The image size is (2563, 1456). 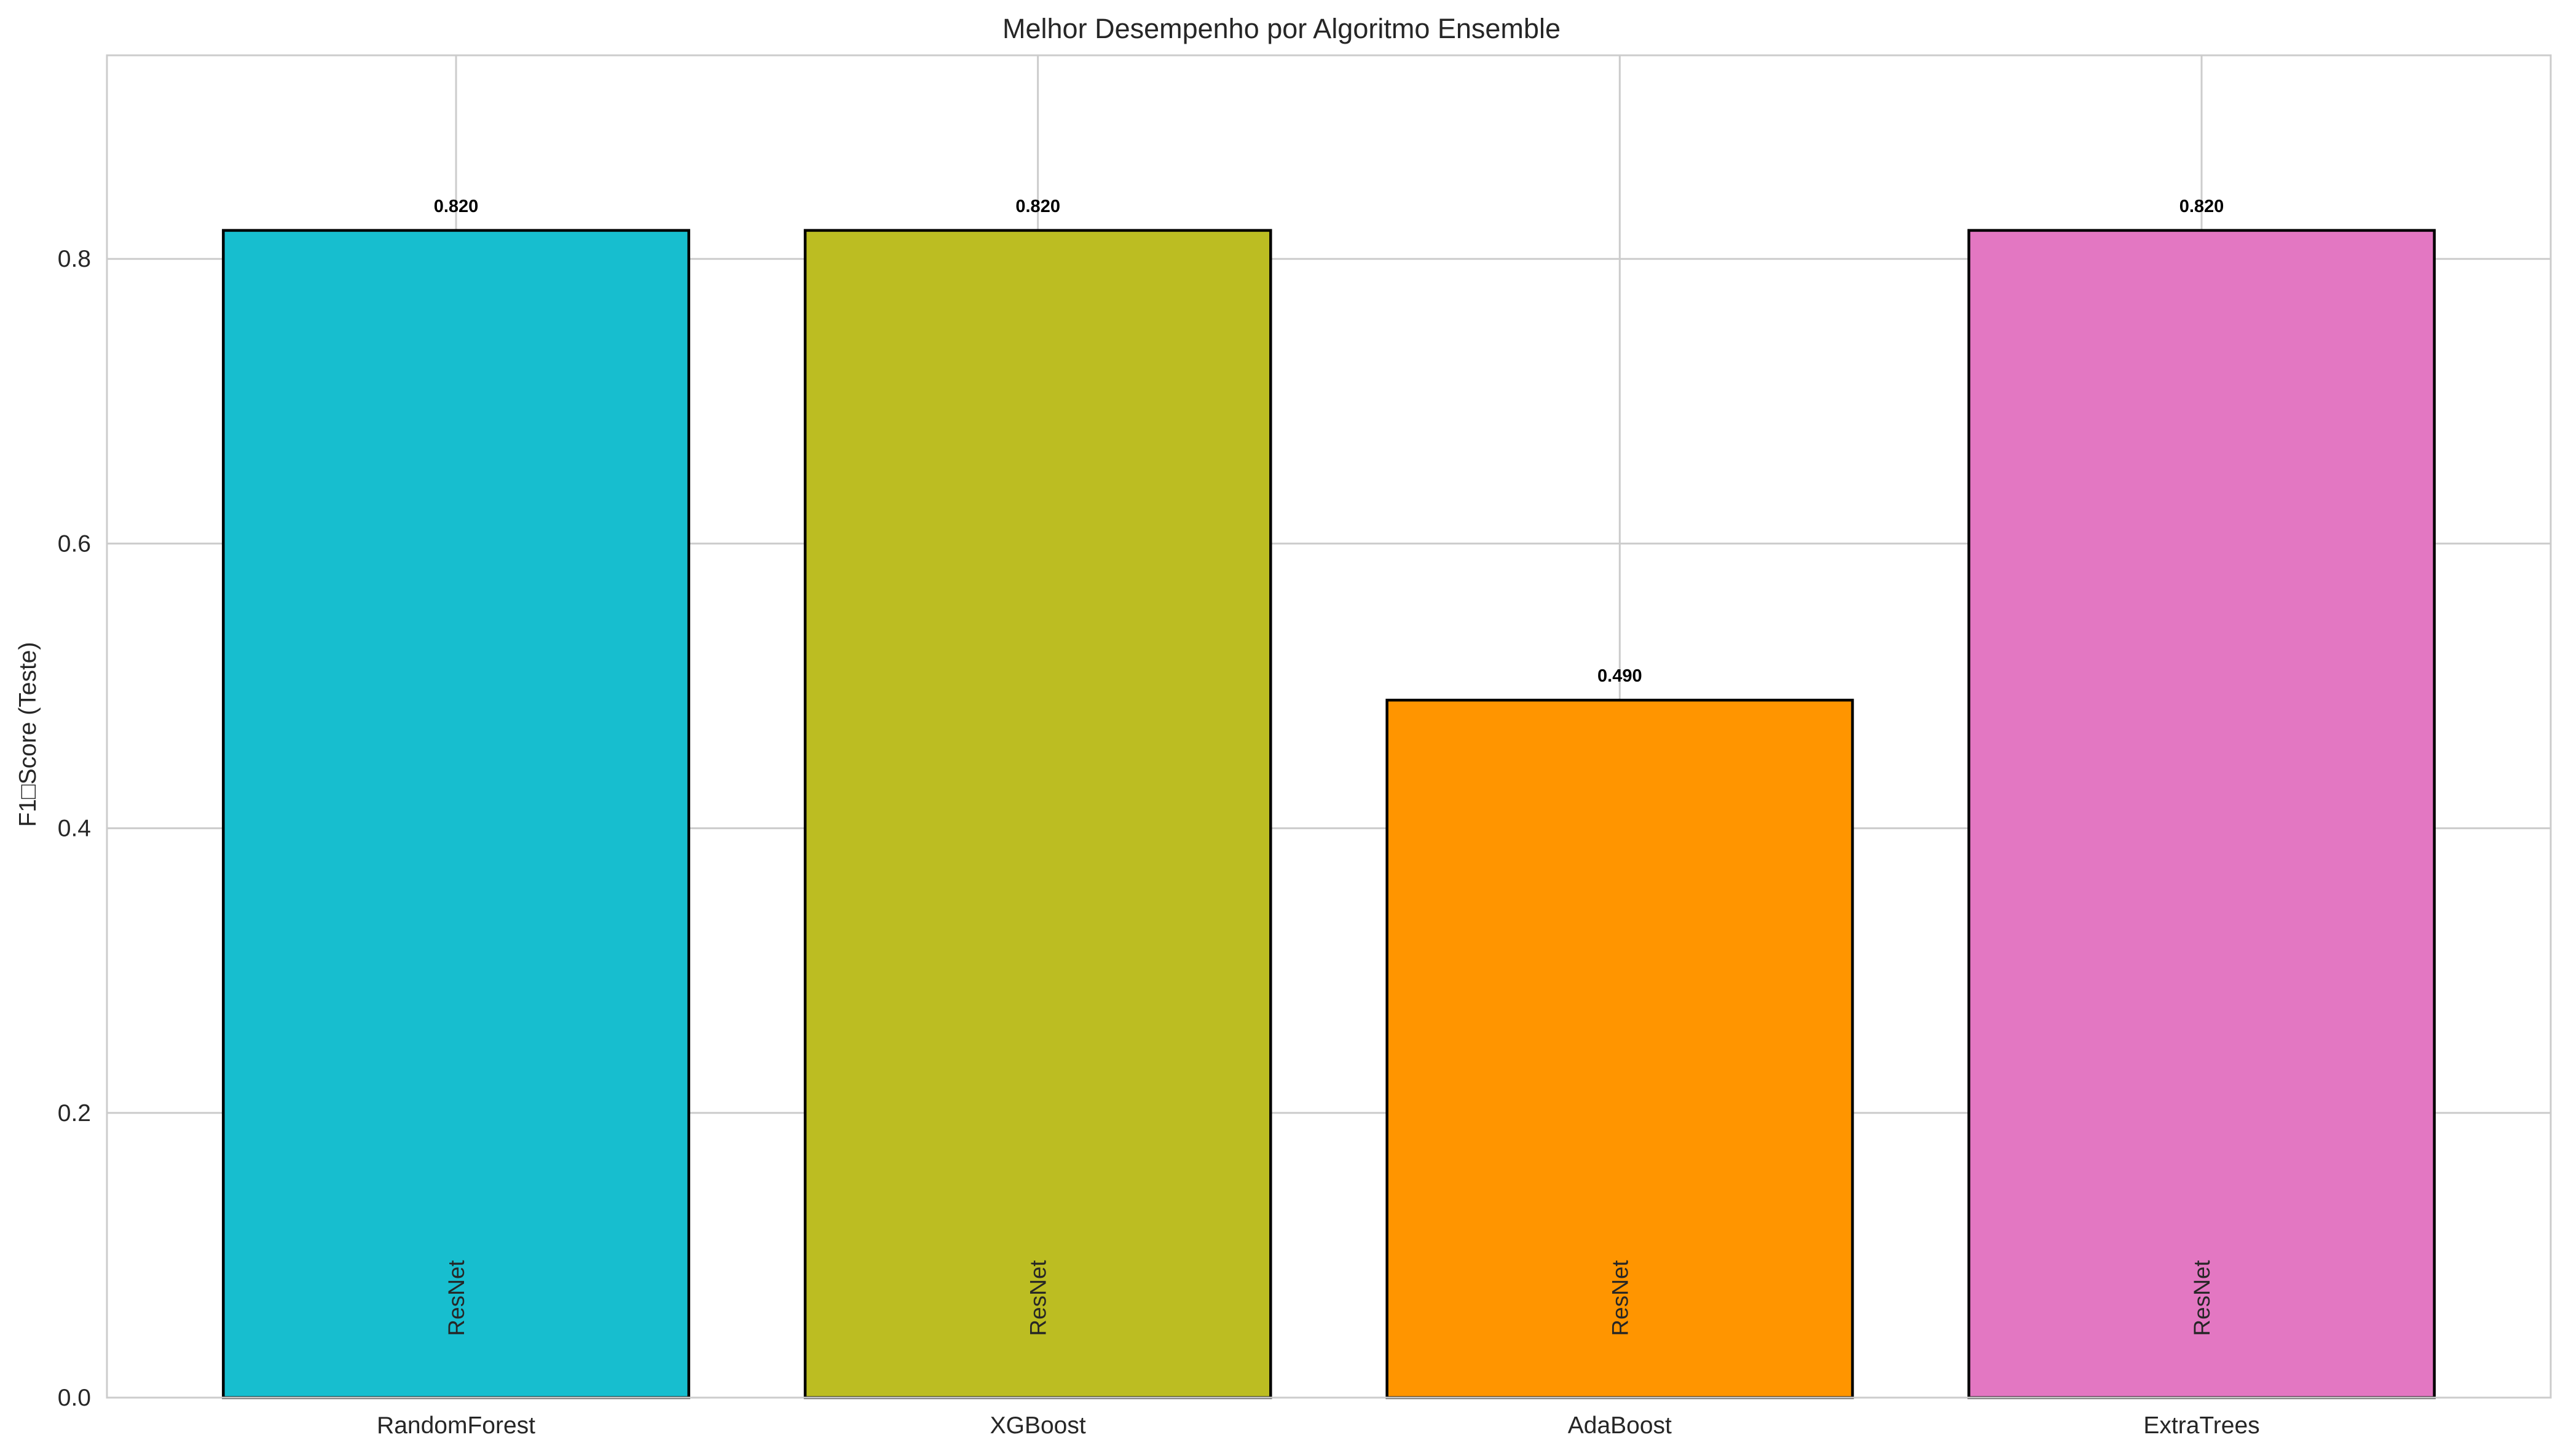 What do you see at coordinates (1038, 1425) in the screenshot?
I see `x-tick-label: XGBoost` at bounding box center [1038, 1425].